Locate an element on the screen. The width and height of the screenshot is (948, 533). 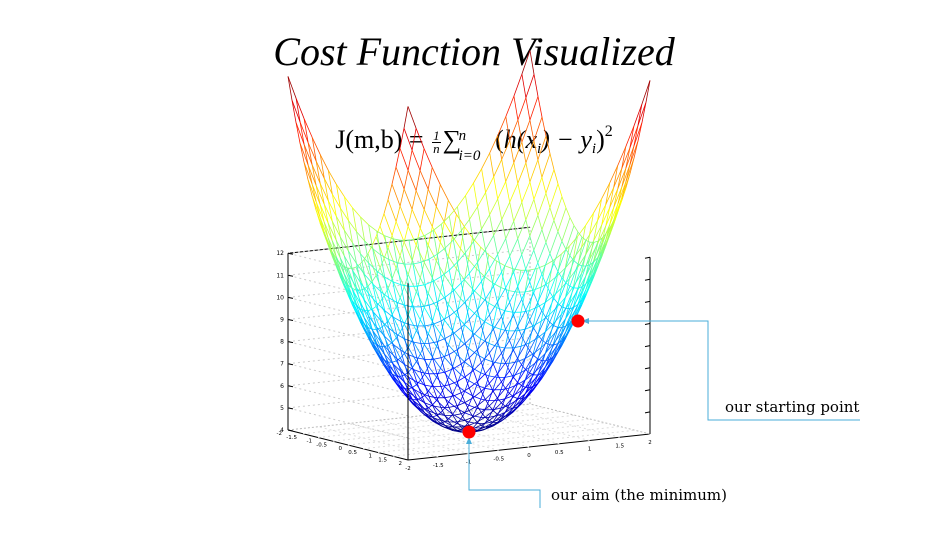
formula-exponent: 2 is located at coordinates (608, 131).